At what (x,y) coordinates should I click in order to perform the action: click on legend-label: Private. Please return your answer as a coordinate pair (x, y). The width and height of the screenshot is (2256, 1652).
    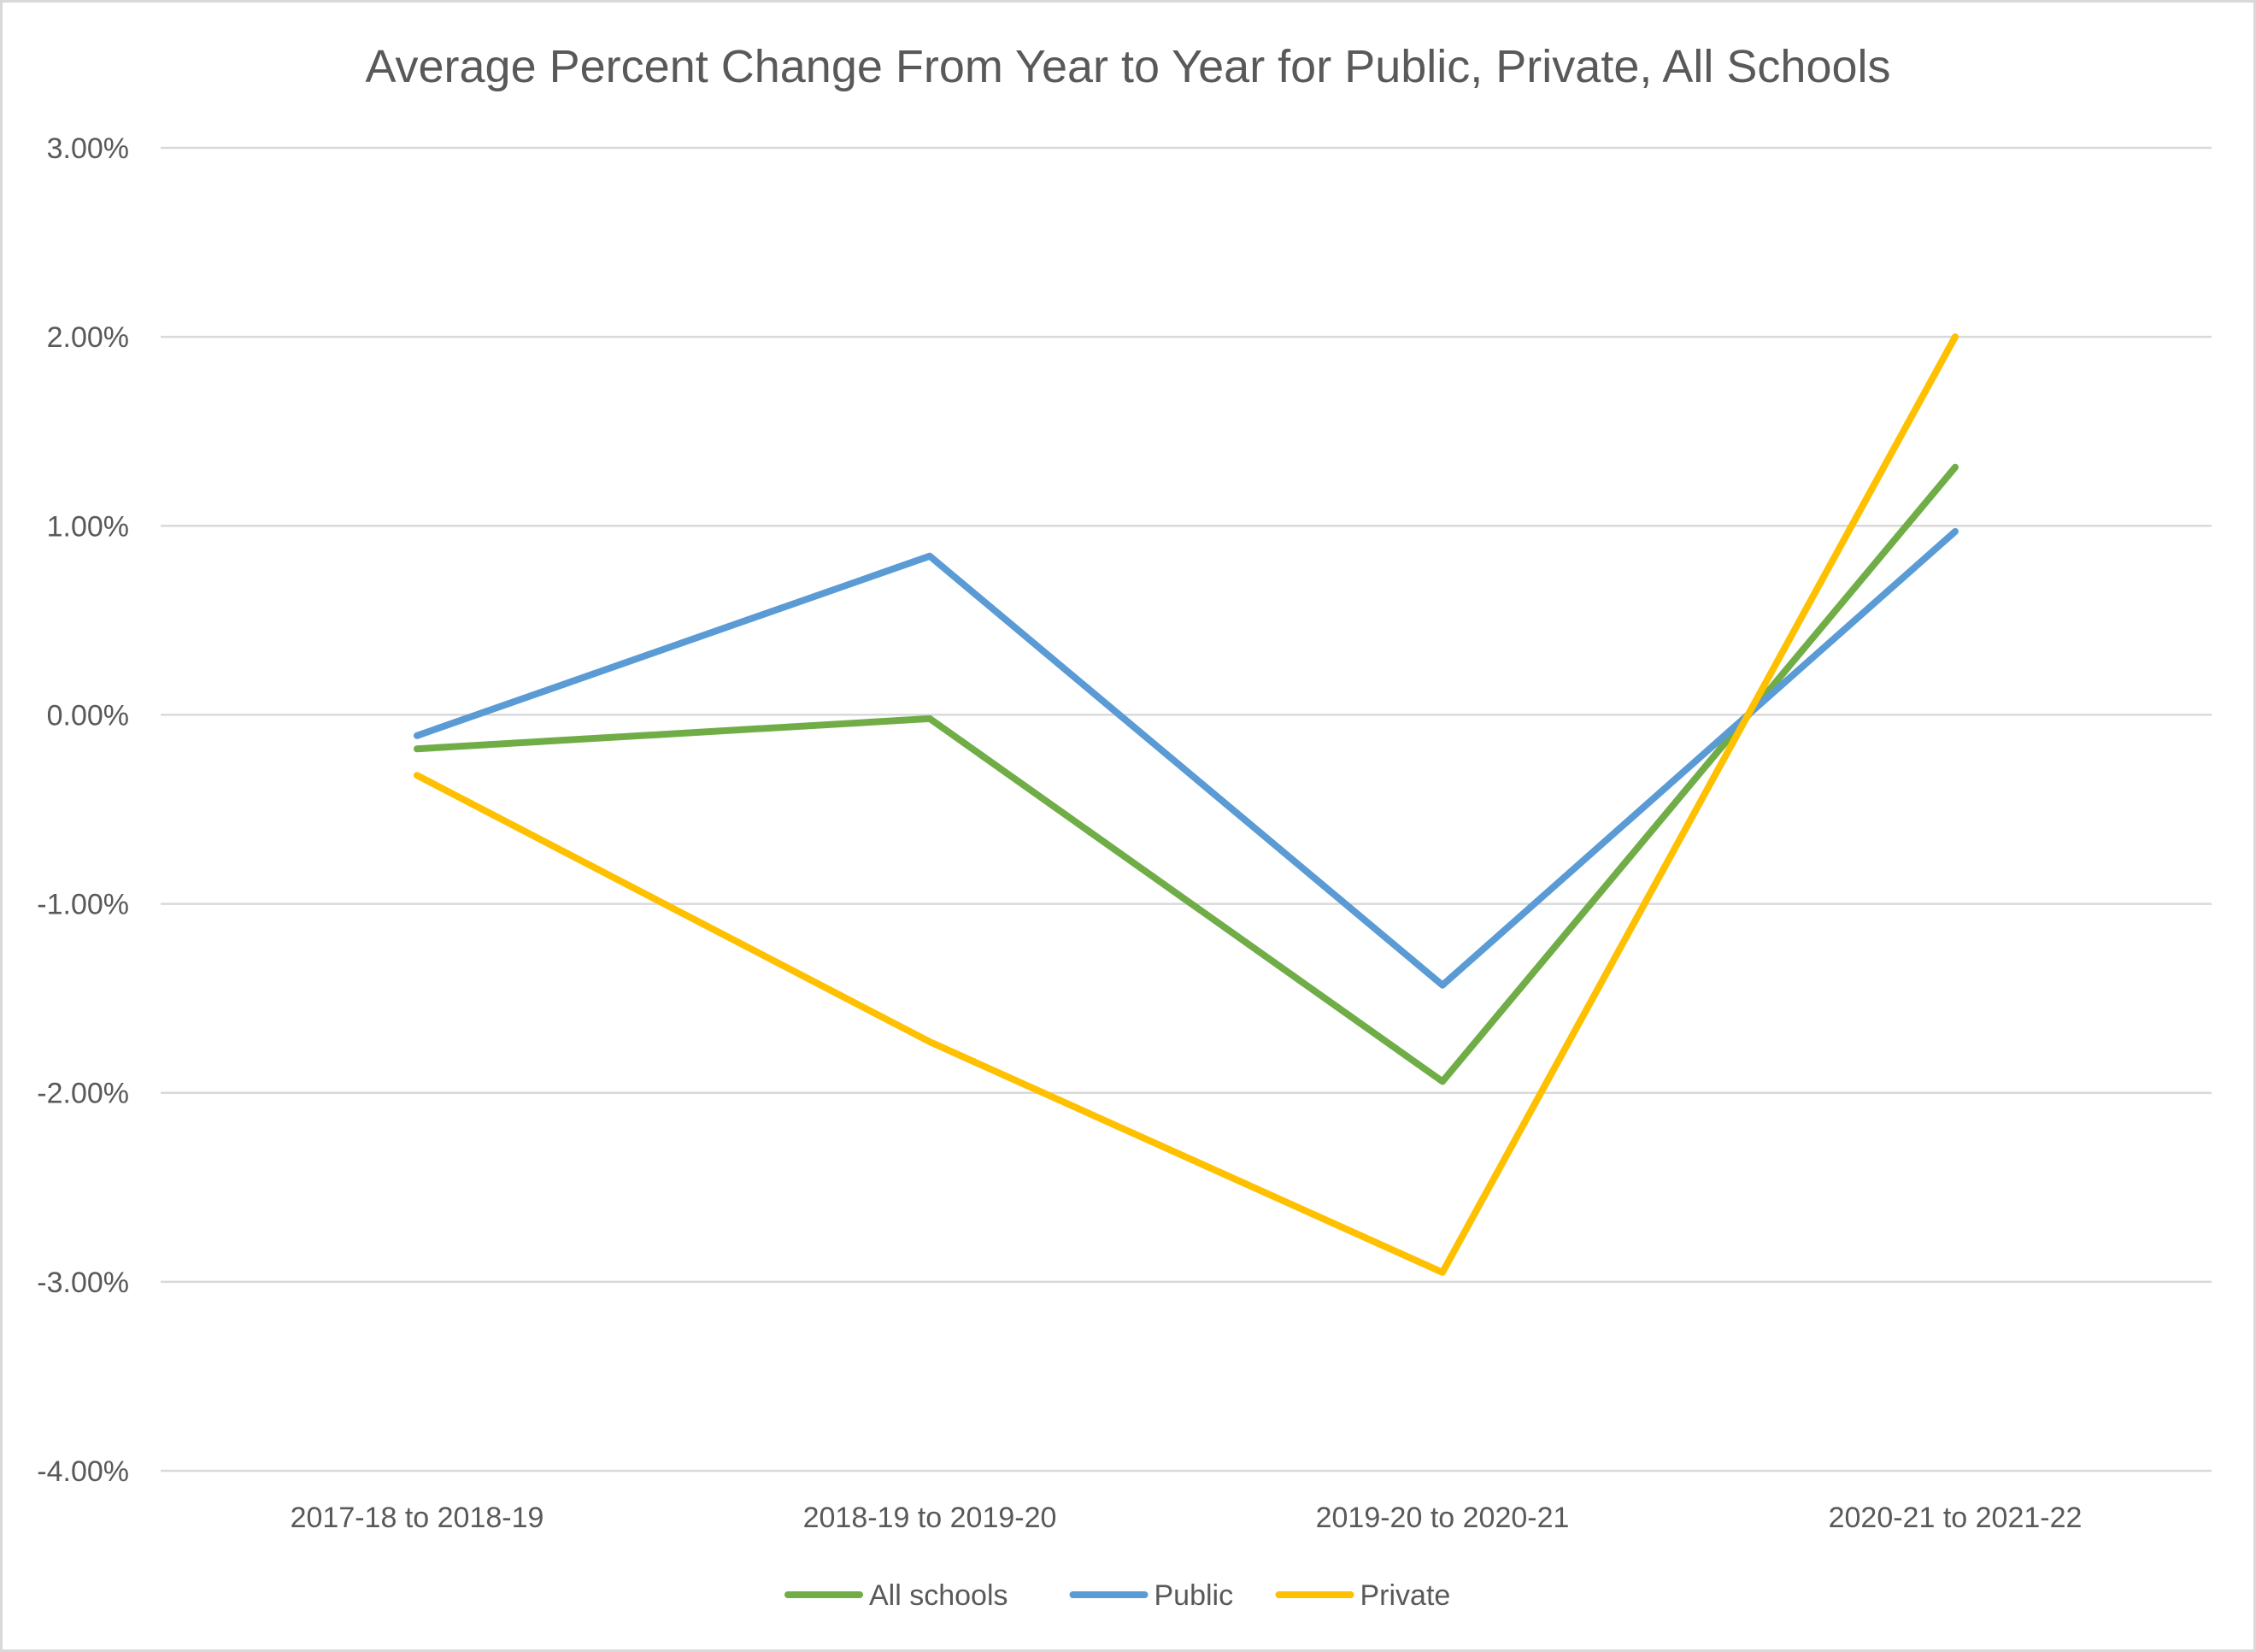
    Looking at the image, I should click on (1405, 1595).